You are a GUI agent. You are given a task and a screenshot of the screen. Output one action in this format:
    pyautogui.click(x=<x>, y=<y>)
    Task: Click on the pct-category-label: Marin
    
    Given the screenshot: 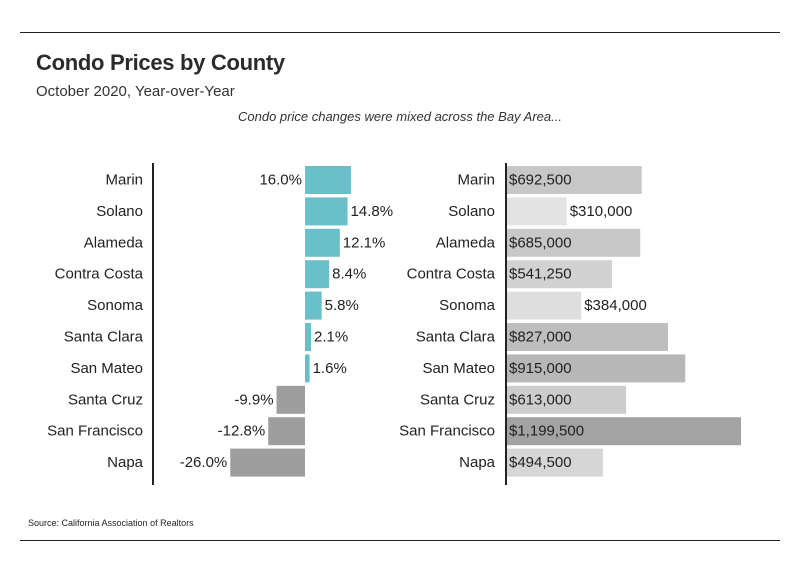 What is the action you would take?
    pyautogui.click(x=124, y=180)
    